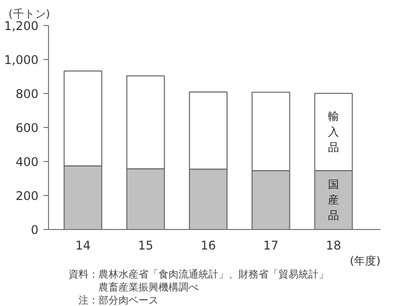  What do you see at coordinates (271, 245) in the screenshot?
I see `x-tick-label: 17` at bounding box center [271, 245].